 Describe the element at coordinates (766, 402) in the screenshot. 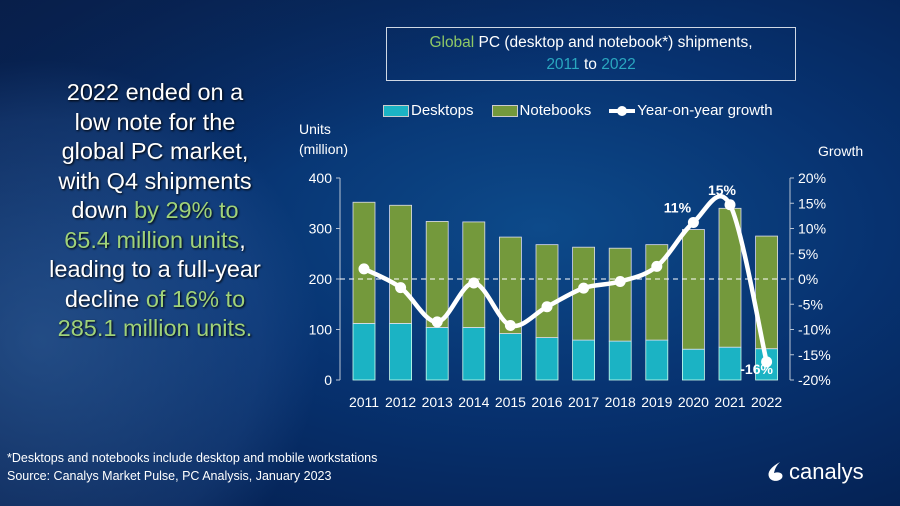

I see `x-tick-label: 2022` at that location.